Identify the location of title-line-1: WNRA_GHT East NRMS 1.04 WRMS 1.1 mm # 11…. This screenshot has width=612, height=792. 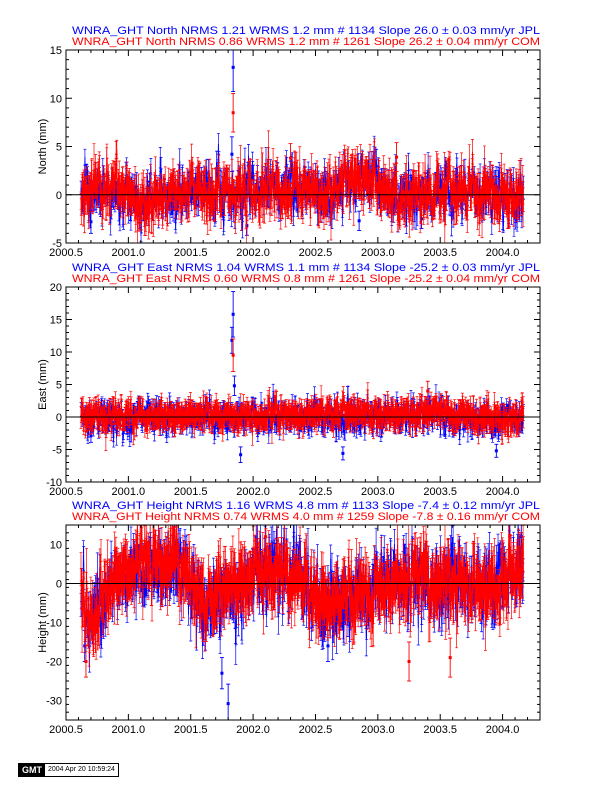
(306, 268).